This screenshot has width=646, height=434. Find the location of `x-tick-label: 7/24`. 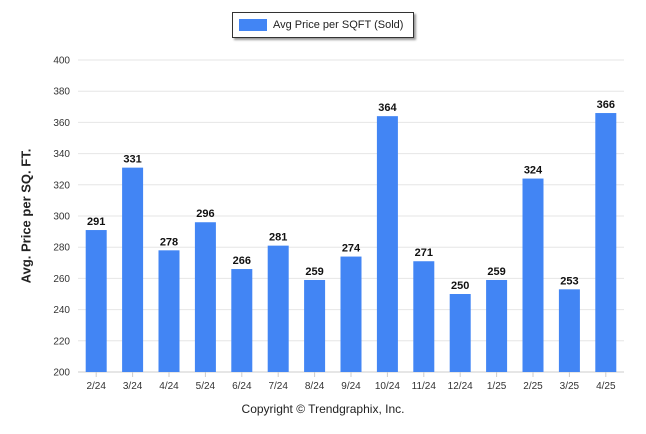

x-tick-label: 7/24 is located at coordinates (278, 386).